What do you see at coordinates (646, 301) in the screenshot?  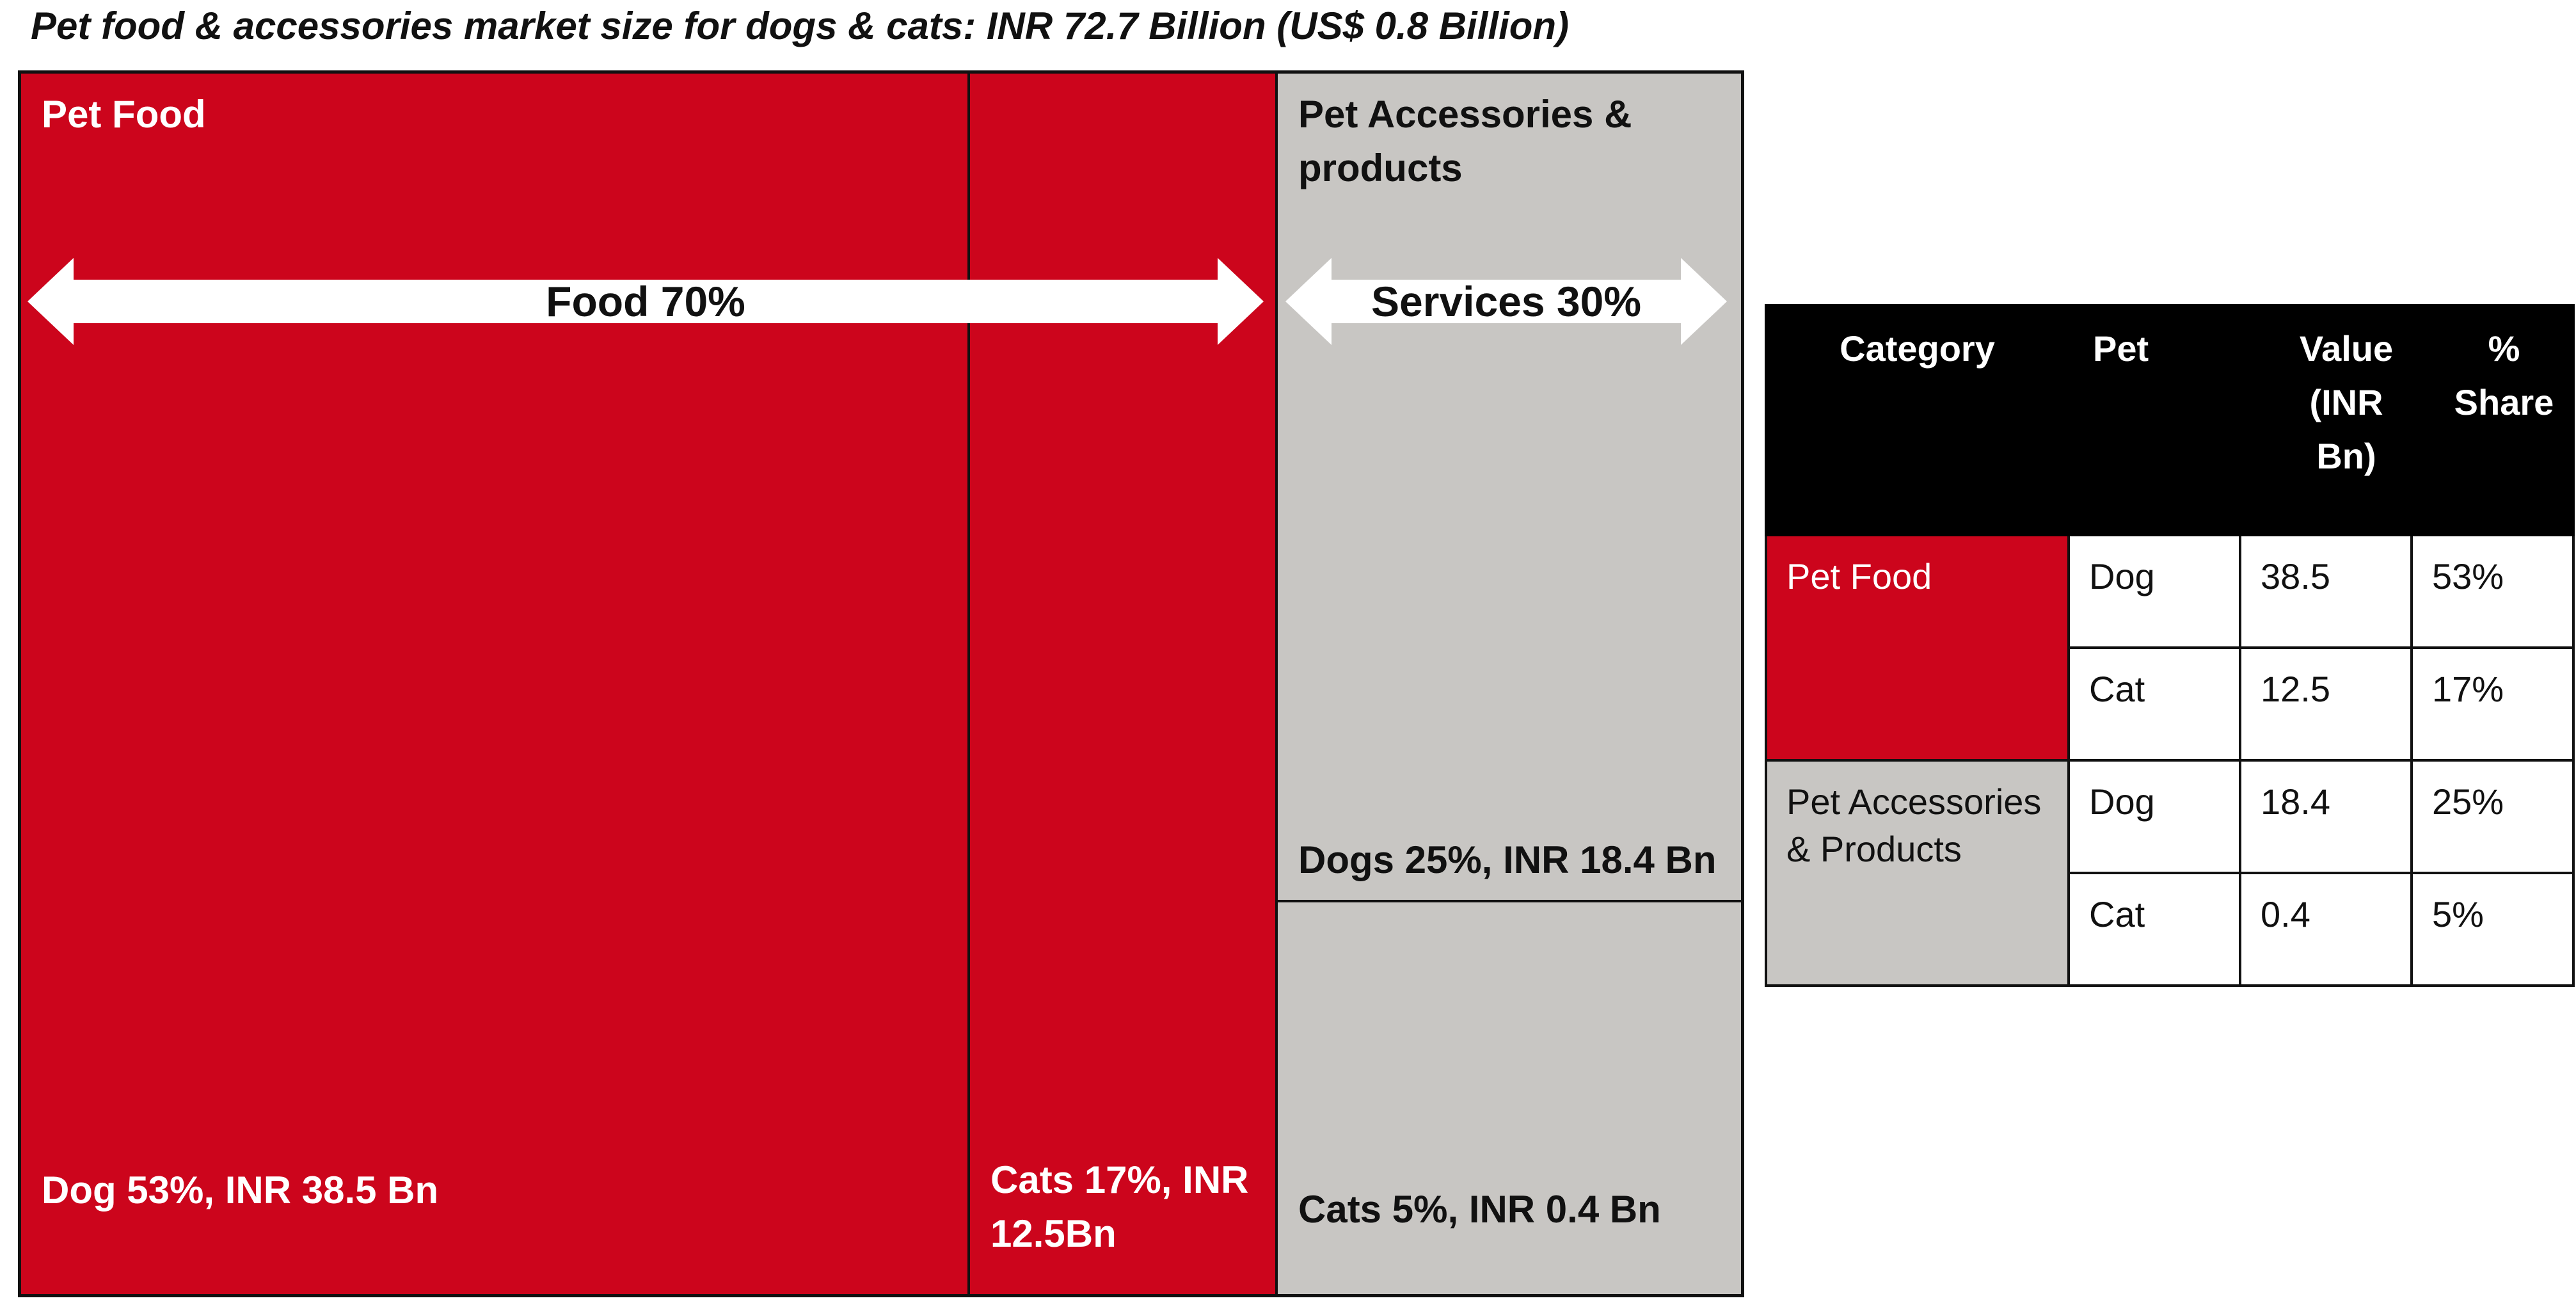 I see `food-share-label: Food 70%` at bounding box center [646, 301].